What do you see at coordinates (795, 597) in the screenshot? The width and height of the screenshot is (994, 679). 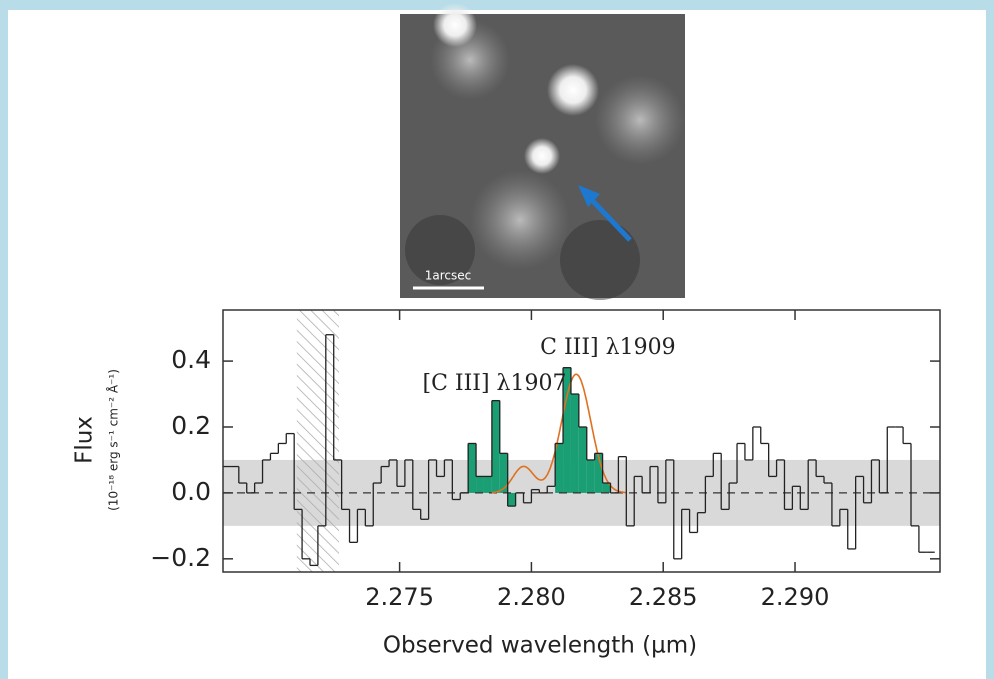 I see `x-tick-label: 2.290` at bounding box center [795, 597].